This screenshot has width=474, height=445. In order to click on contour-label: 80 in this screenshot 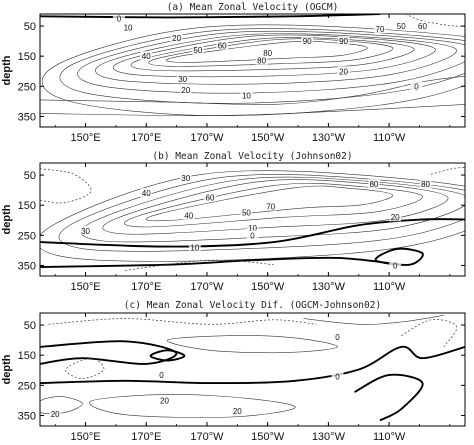, I will do `click(267, 53)`.